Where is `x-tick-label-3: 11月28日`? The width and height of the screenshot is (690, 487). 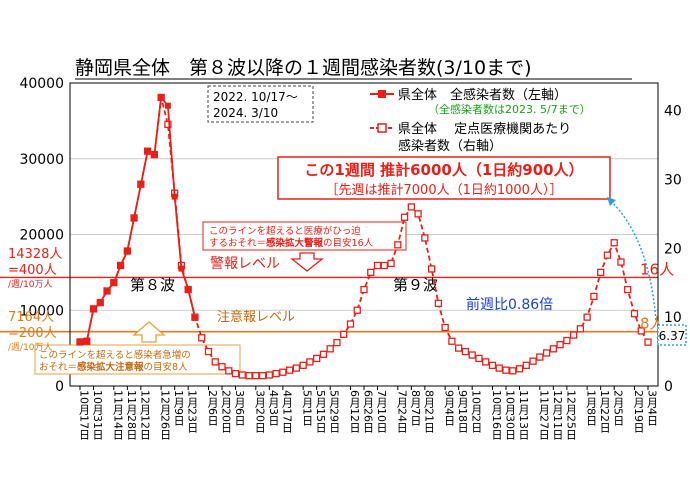 x-tick-label-3: 11月28日 is located at coordinates (131, 415).